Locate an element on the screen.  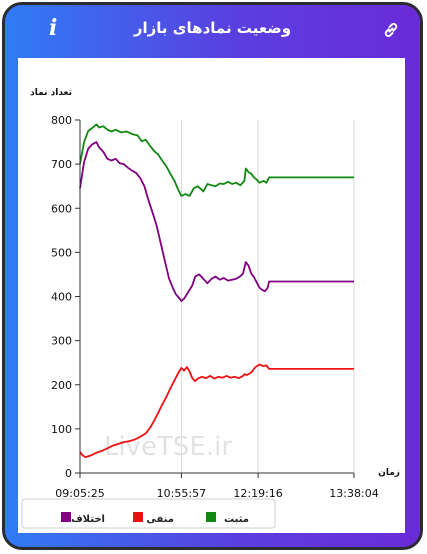
y-tick-label: 800 is located at coordinates (61, 120).